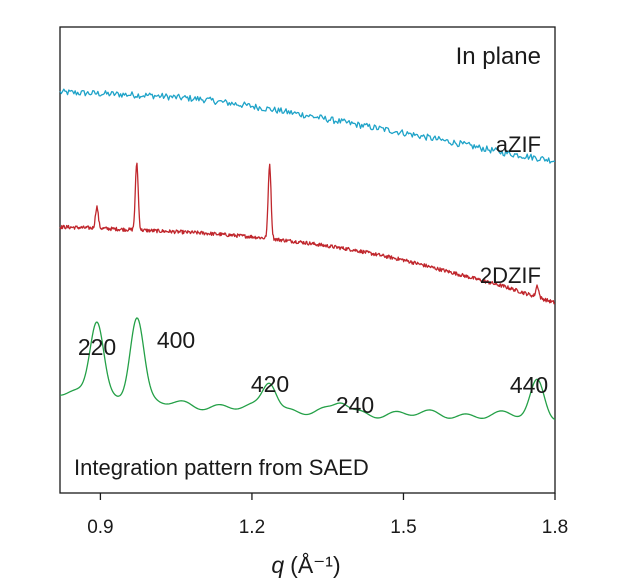 The width and height of the screenshot is (642, 586). Describe the element at coordinates (510, 275) in the screenshot. I see `series-label-2dzif: 2DZIF` at that location.